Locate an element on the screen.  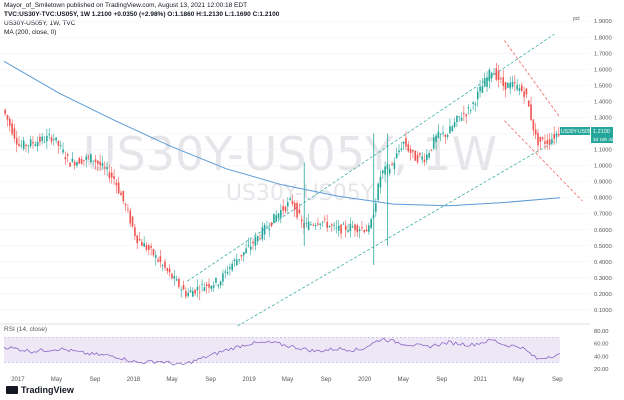
brand-name: TradingView is located at coordinates (47, 390).